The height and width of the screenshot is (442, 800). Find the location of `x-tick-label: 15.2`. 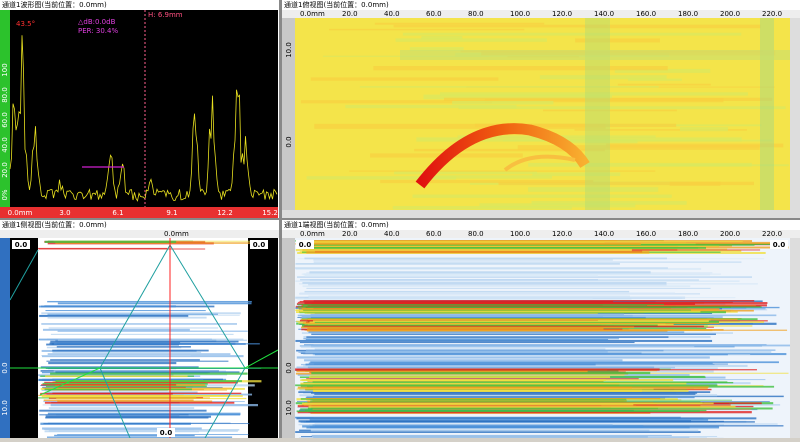

x-tick-label: 15.2 is located at coordinates (270, 213).